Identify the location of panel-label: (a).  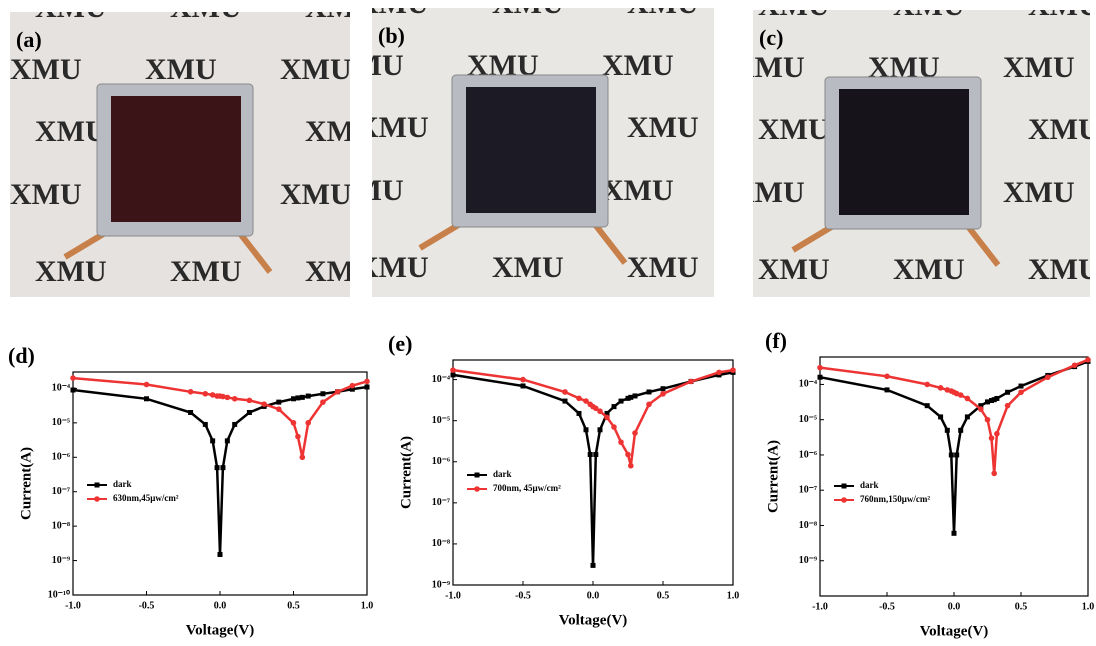
(29, 39).